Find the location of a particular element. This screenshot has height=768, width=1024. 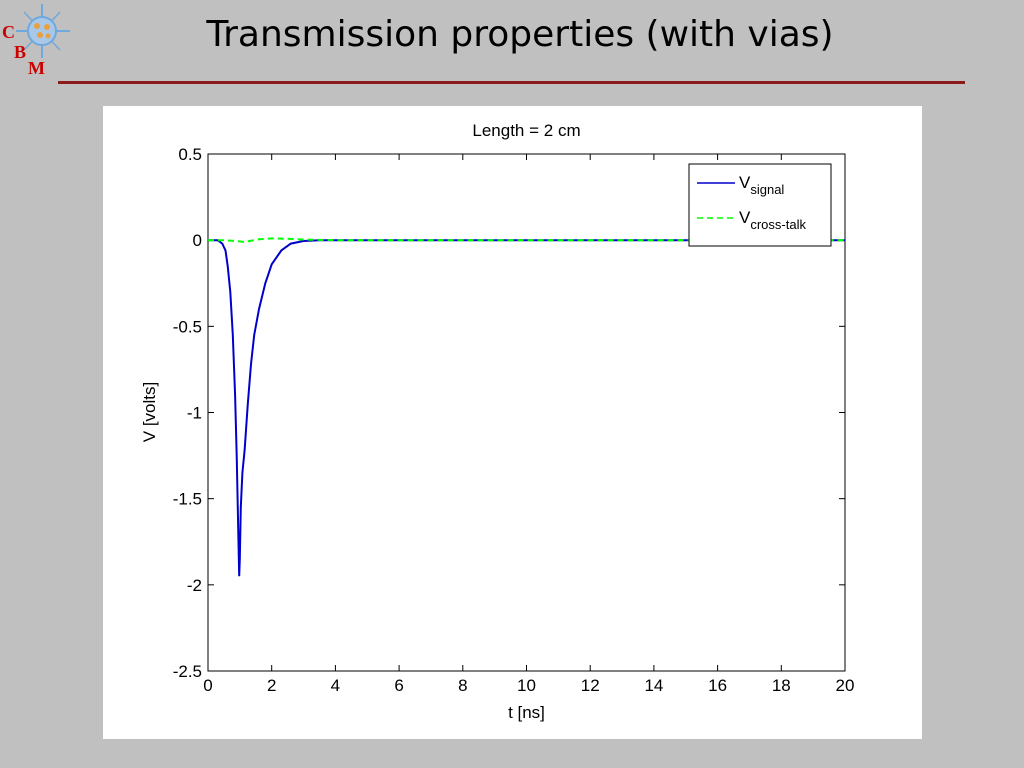

legend-box is located at coordinates (760, 205).